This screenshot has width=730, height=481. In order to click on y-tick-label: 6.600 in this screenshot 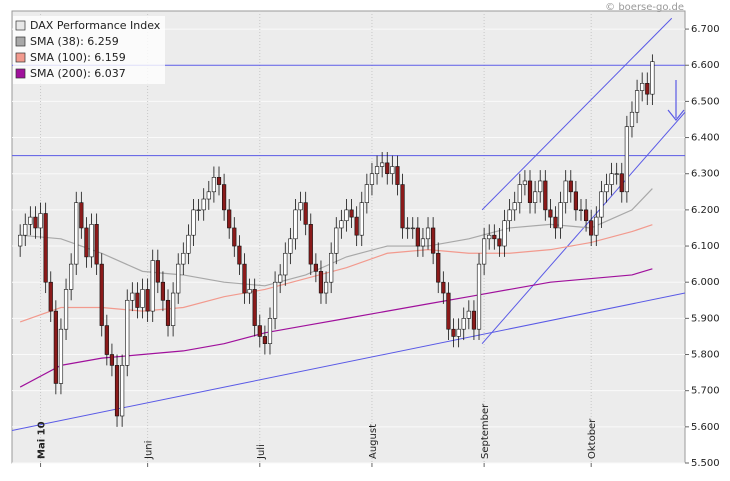, I will do `click(705, 65)`.